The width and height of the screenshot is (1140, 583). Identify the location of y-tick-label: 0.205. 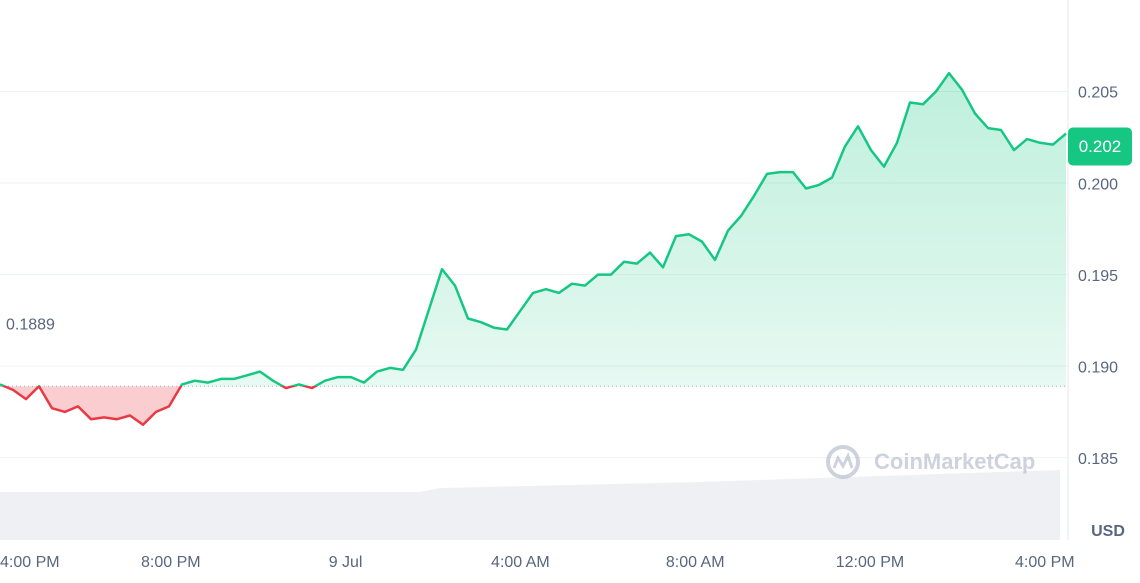
(1098, 93).